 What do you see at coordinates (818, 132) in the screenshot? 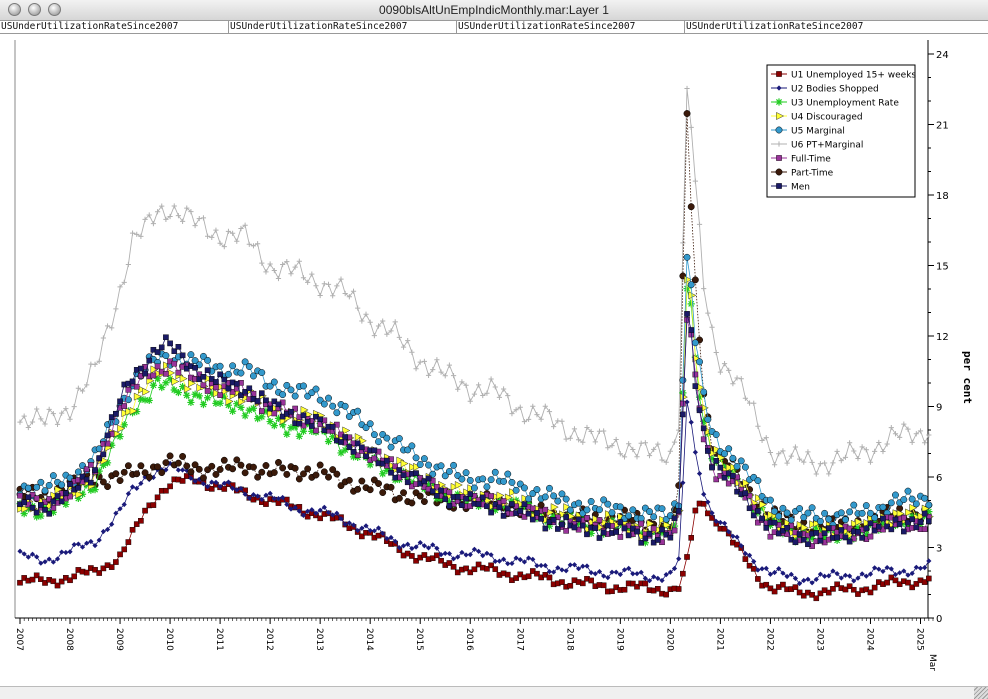
I see `legend-entry: U5 Marginal` at bounding box center [818, 132].